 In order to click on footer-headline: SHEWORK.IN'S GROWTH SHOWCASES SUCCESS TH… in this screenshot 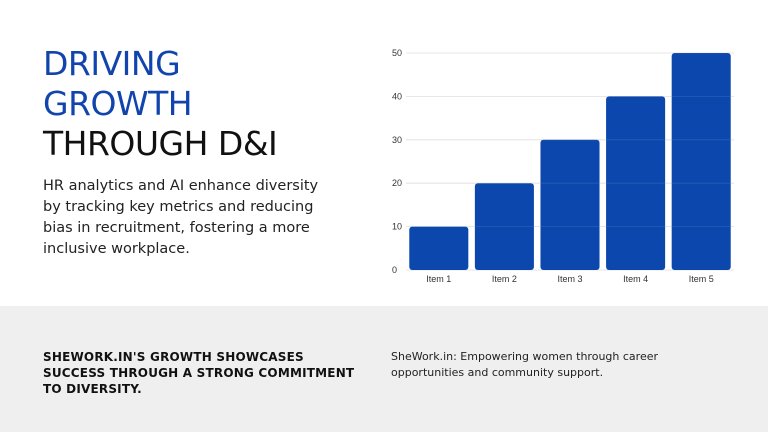, I will do `click(199, 373)`.